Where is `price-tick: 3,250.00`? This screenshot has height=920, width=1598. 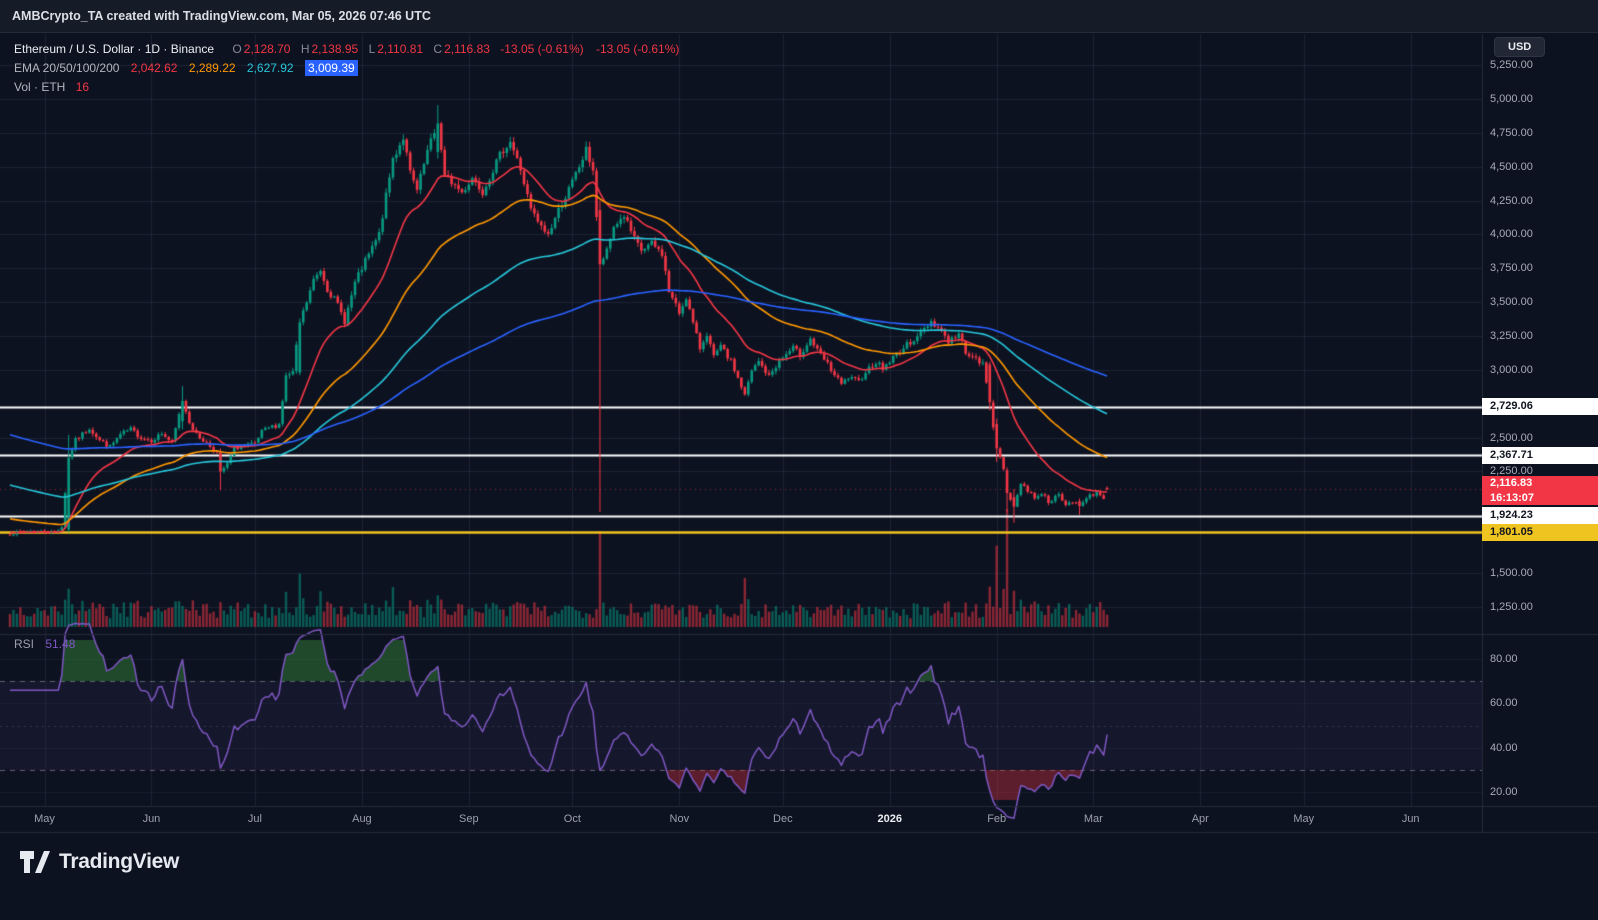
price-tick: 3,250.00 is located at coordinates (1511, 336).